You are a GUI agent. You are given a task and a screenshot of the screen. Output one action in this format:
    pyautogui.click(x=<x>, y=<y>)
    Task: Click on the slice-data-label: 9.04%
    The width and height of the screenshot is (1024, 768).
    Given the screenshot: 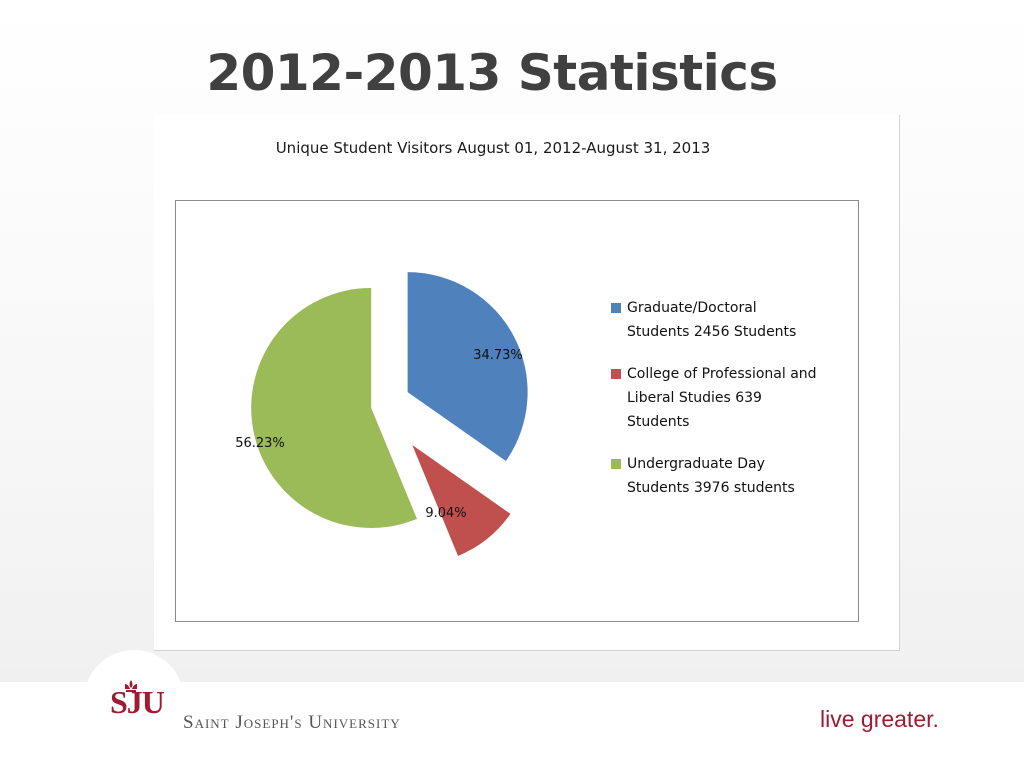 What is the action you would take?
    pyautogui.click(x=445, y=513)
    